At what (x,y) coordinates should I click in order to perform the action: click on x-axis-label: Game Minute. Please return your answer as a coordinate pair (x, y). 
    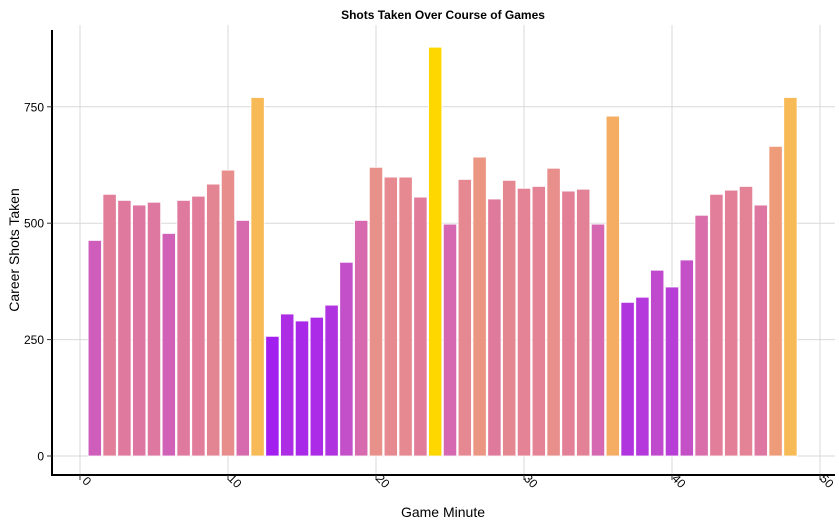
    Looking at the image, I should click on (443, 512).